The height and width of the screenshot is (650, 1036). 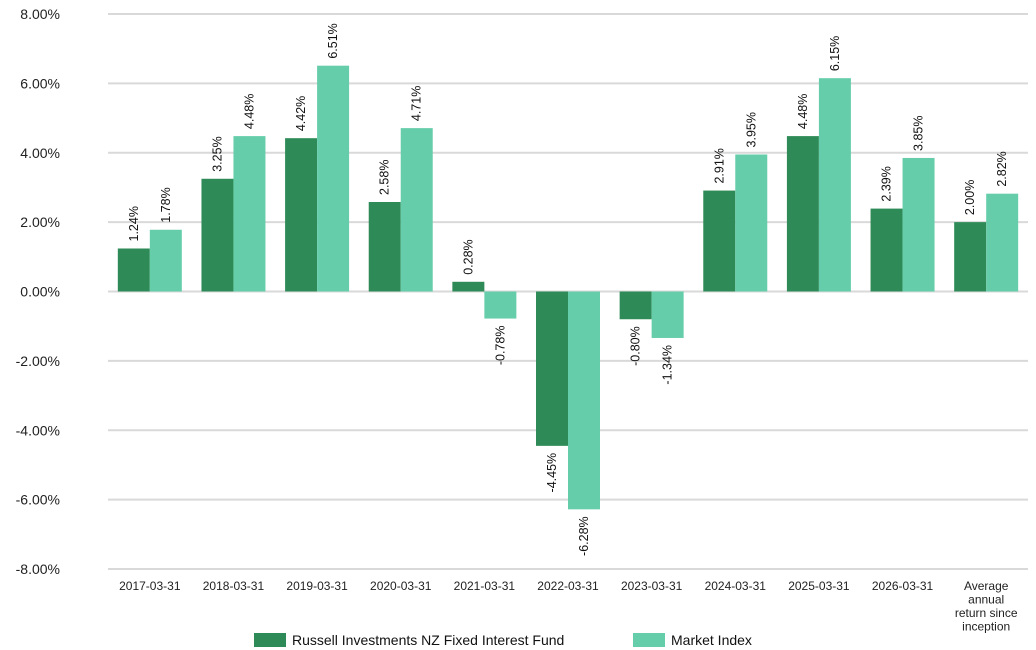 What do you see at coordinates (385, 177) in the screenshot?
I see `data-label-fund: 2.58%` at bounding box center [385, 177].